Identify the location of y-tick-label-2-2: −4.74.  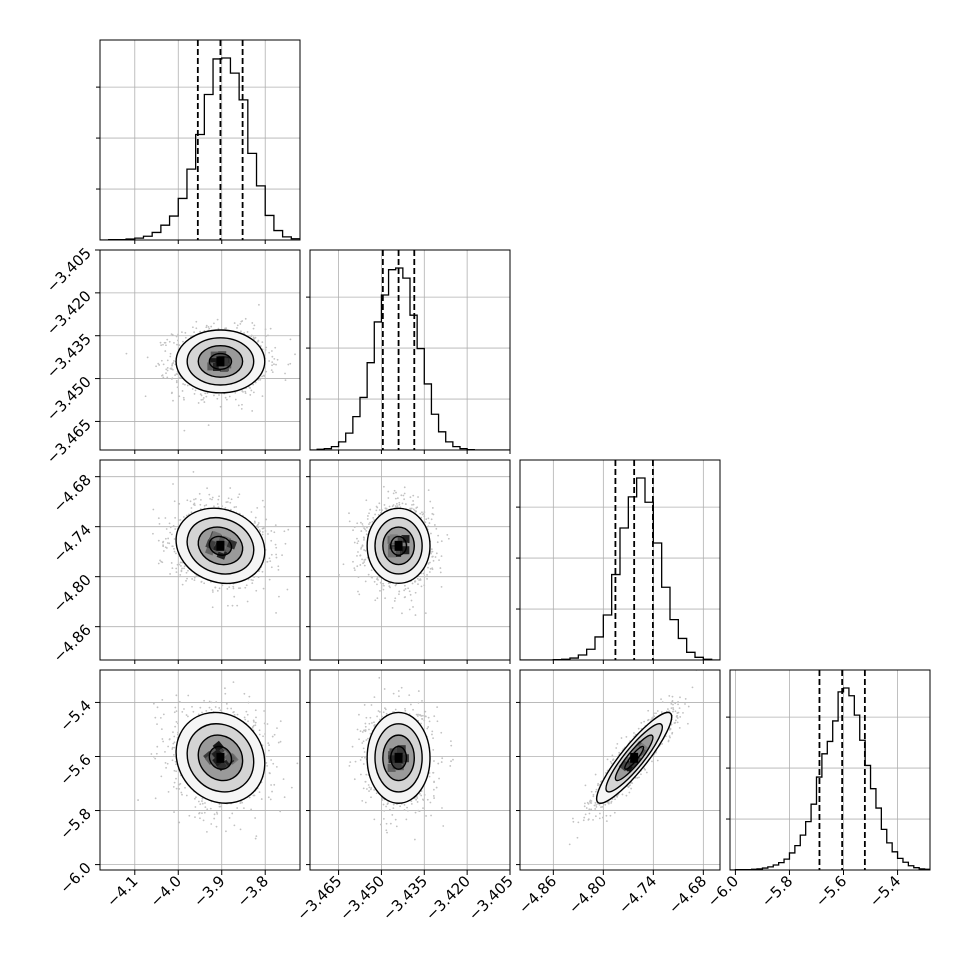
(72, 543).